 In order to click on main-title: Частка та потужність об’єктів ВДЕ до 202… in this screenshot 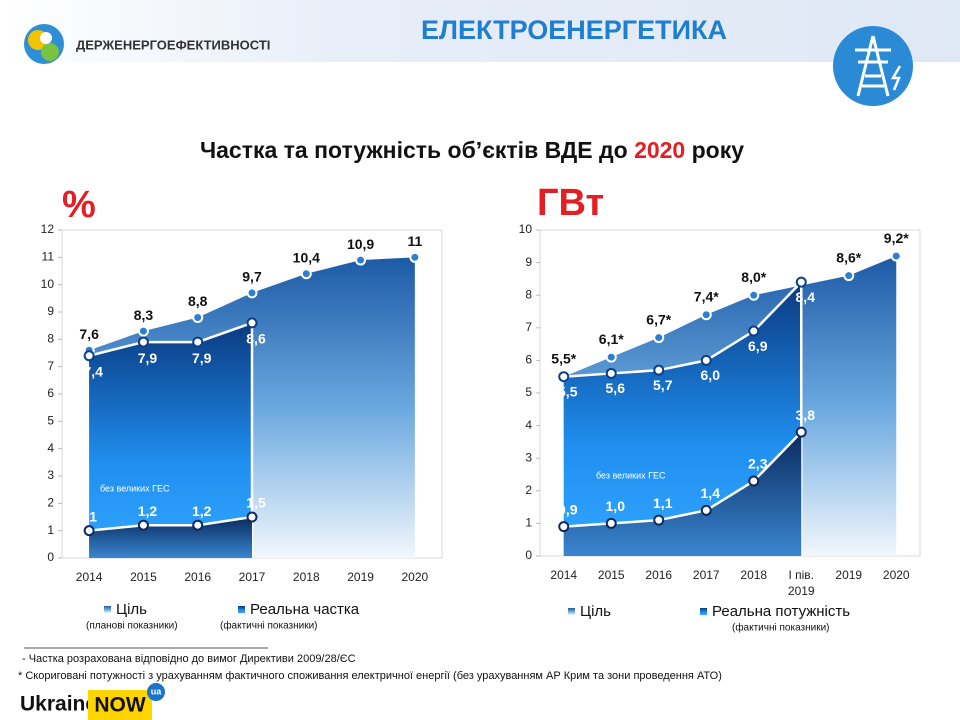, I will do `click(472, 150)`.